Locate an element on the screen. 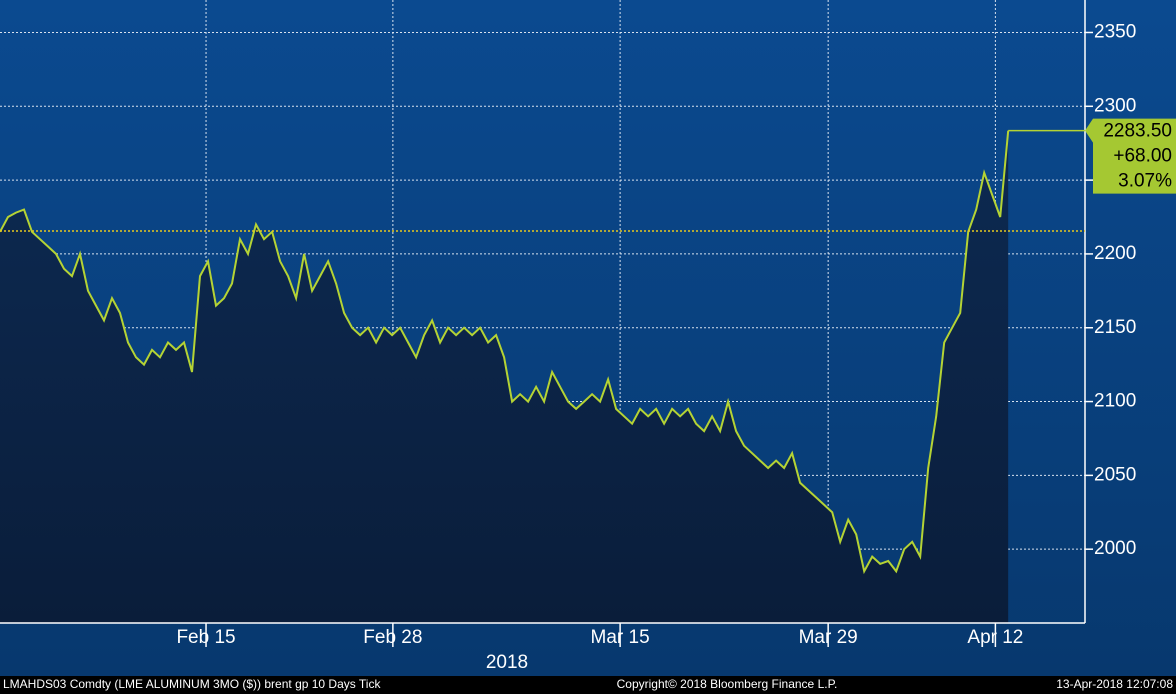 The width and height of the screenshot is (1176, 694). change-label: +68.00 is located at coordinates (1142, 156).